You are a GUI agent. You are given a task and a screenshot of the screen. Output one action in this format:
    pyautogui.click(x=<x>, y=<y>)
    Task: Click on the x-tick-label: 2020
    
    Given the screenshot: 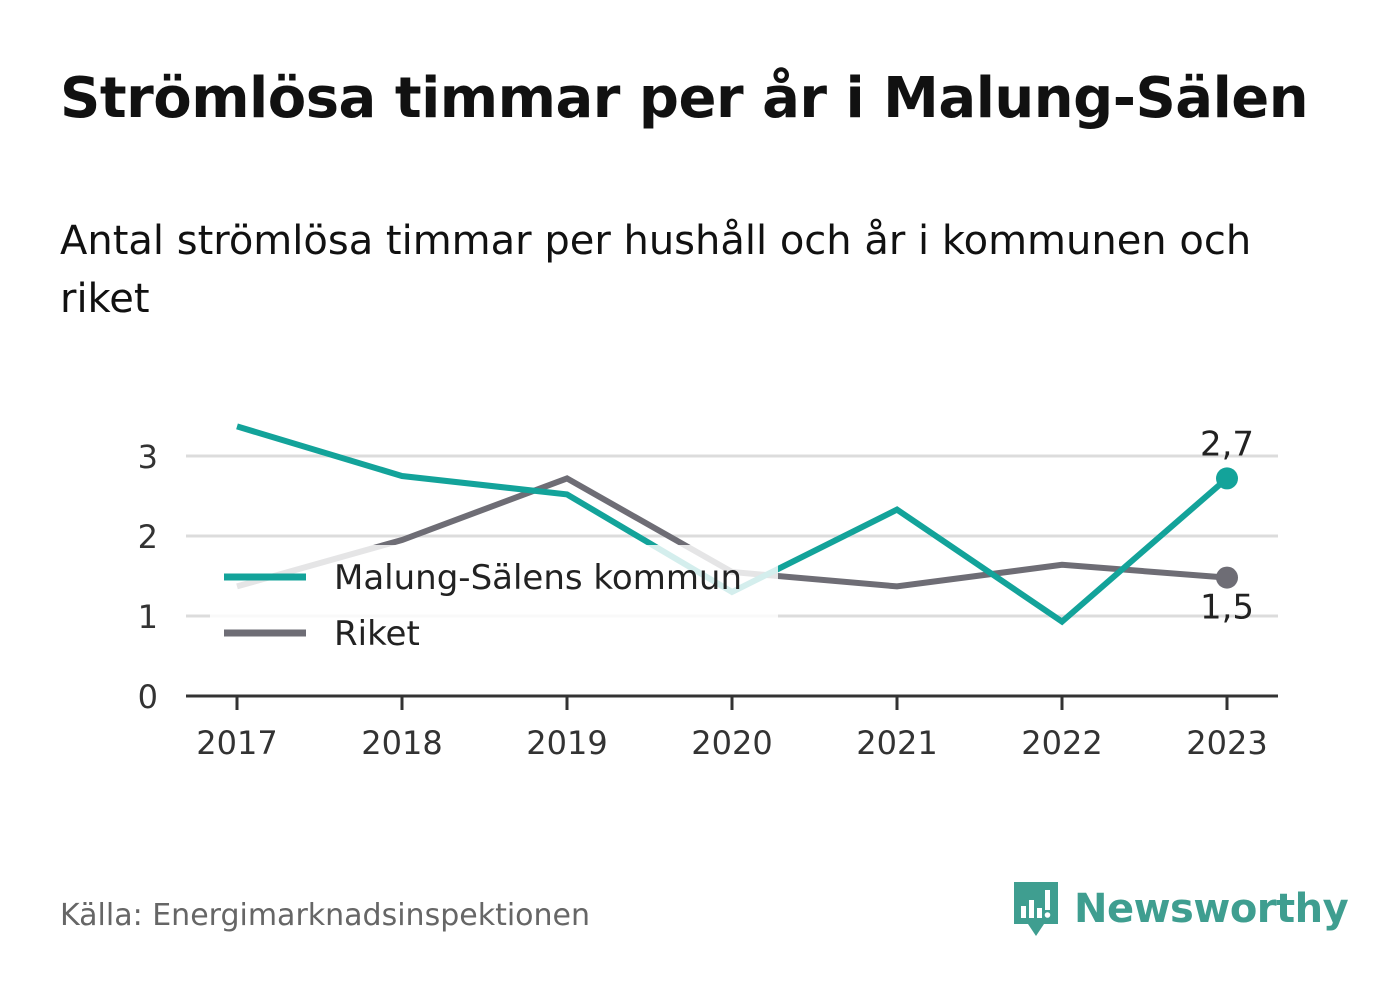 What is the action you would take?
    pyautogui.click(x=731, y=743)
    